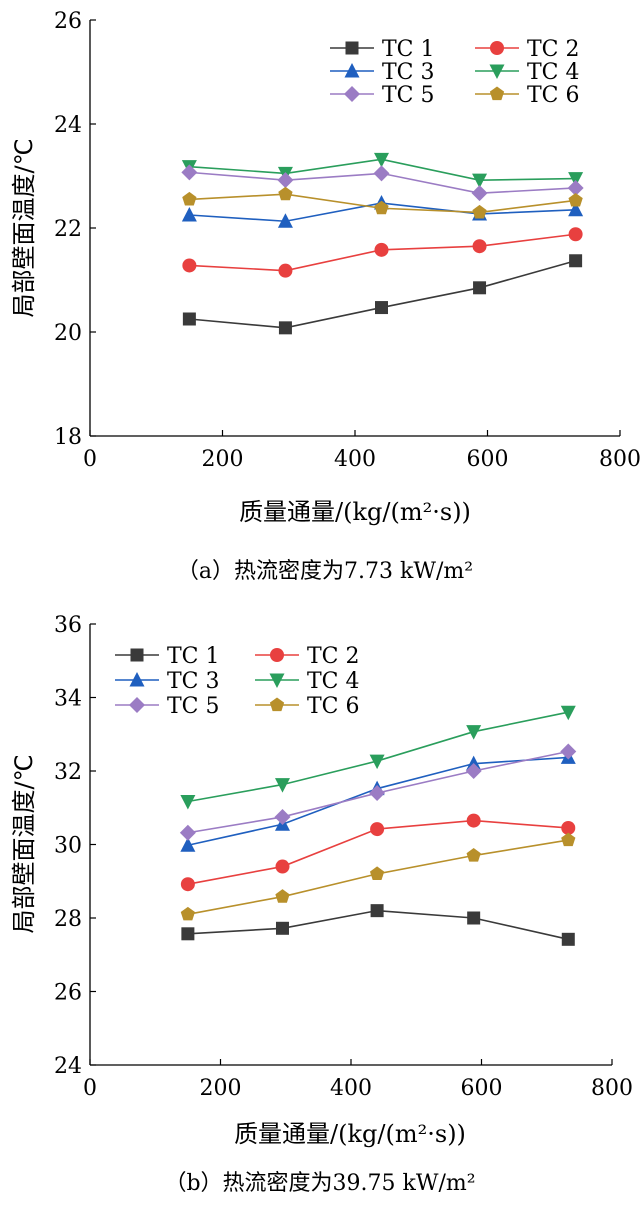  I want to click on y-tick-label: 30, so click(68, 846).